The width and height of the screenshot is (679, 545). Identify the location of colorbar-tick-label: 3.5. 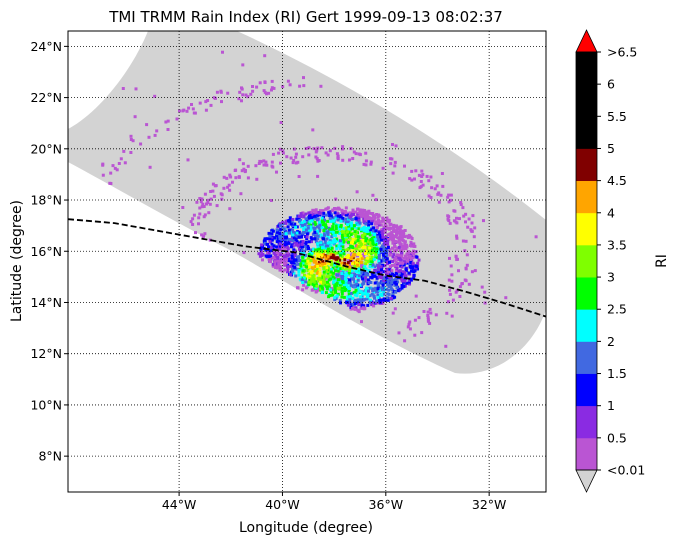
(617, 244).